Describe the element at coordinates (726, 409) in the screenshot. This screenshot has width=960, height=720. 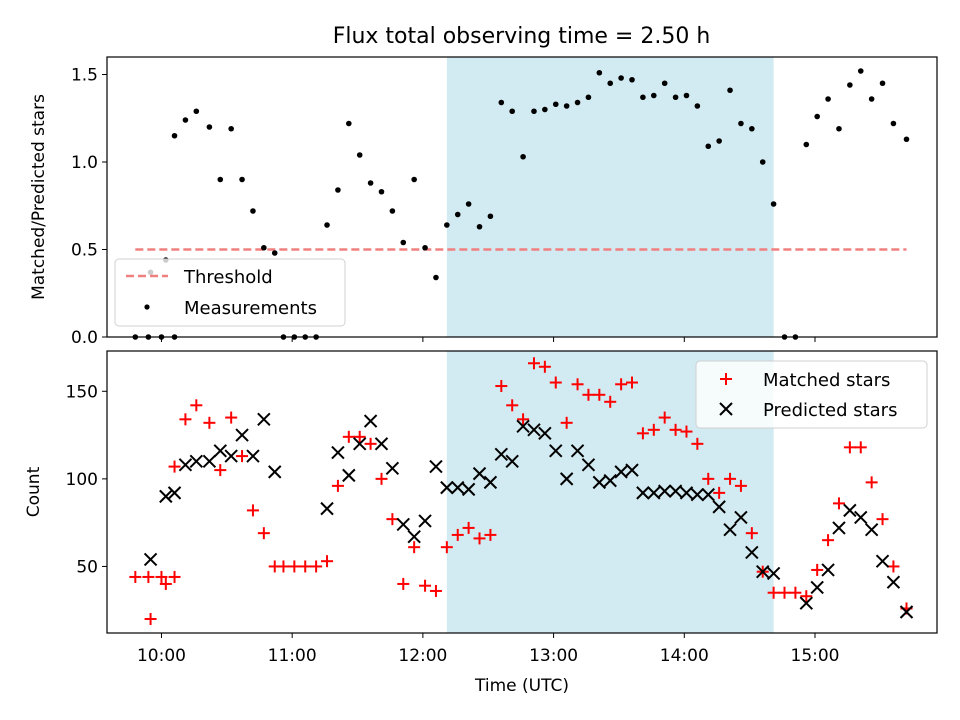
I see `legend-predicted-swatch` at that location.